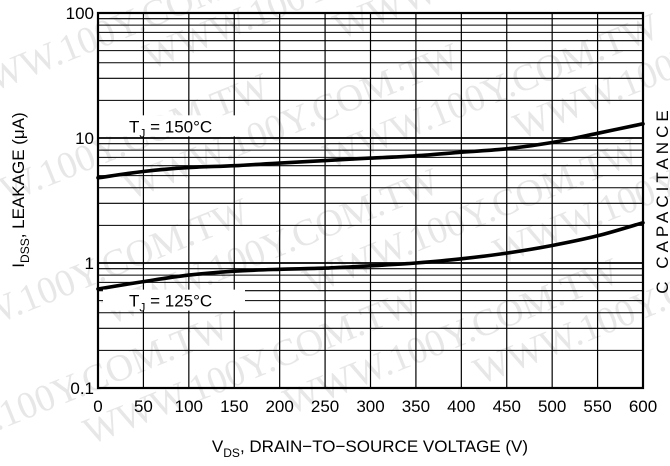 Image resolution: width=670 pixels, height=466 pixels. What do you see at coordinates (80, 13) in the screenshot?
I see `y-tick-label: 100` at bounding box center [80, 13].